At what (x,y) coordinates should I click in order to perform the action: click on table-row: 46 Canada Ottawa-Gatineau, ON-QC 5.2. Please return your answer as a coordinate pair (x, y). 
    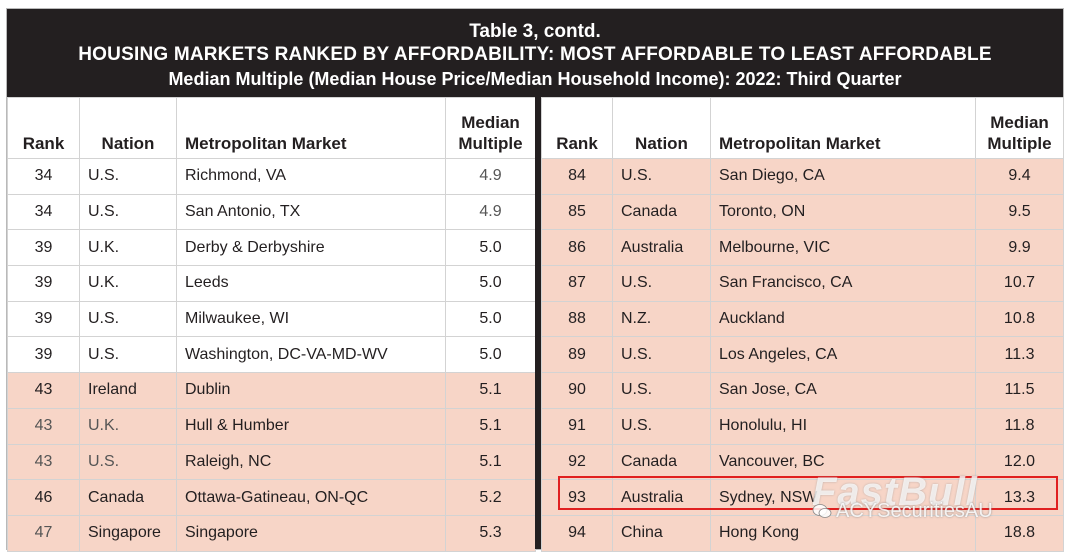
    Looking at the image, I should click on (271, 497).